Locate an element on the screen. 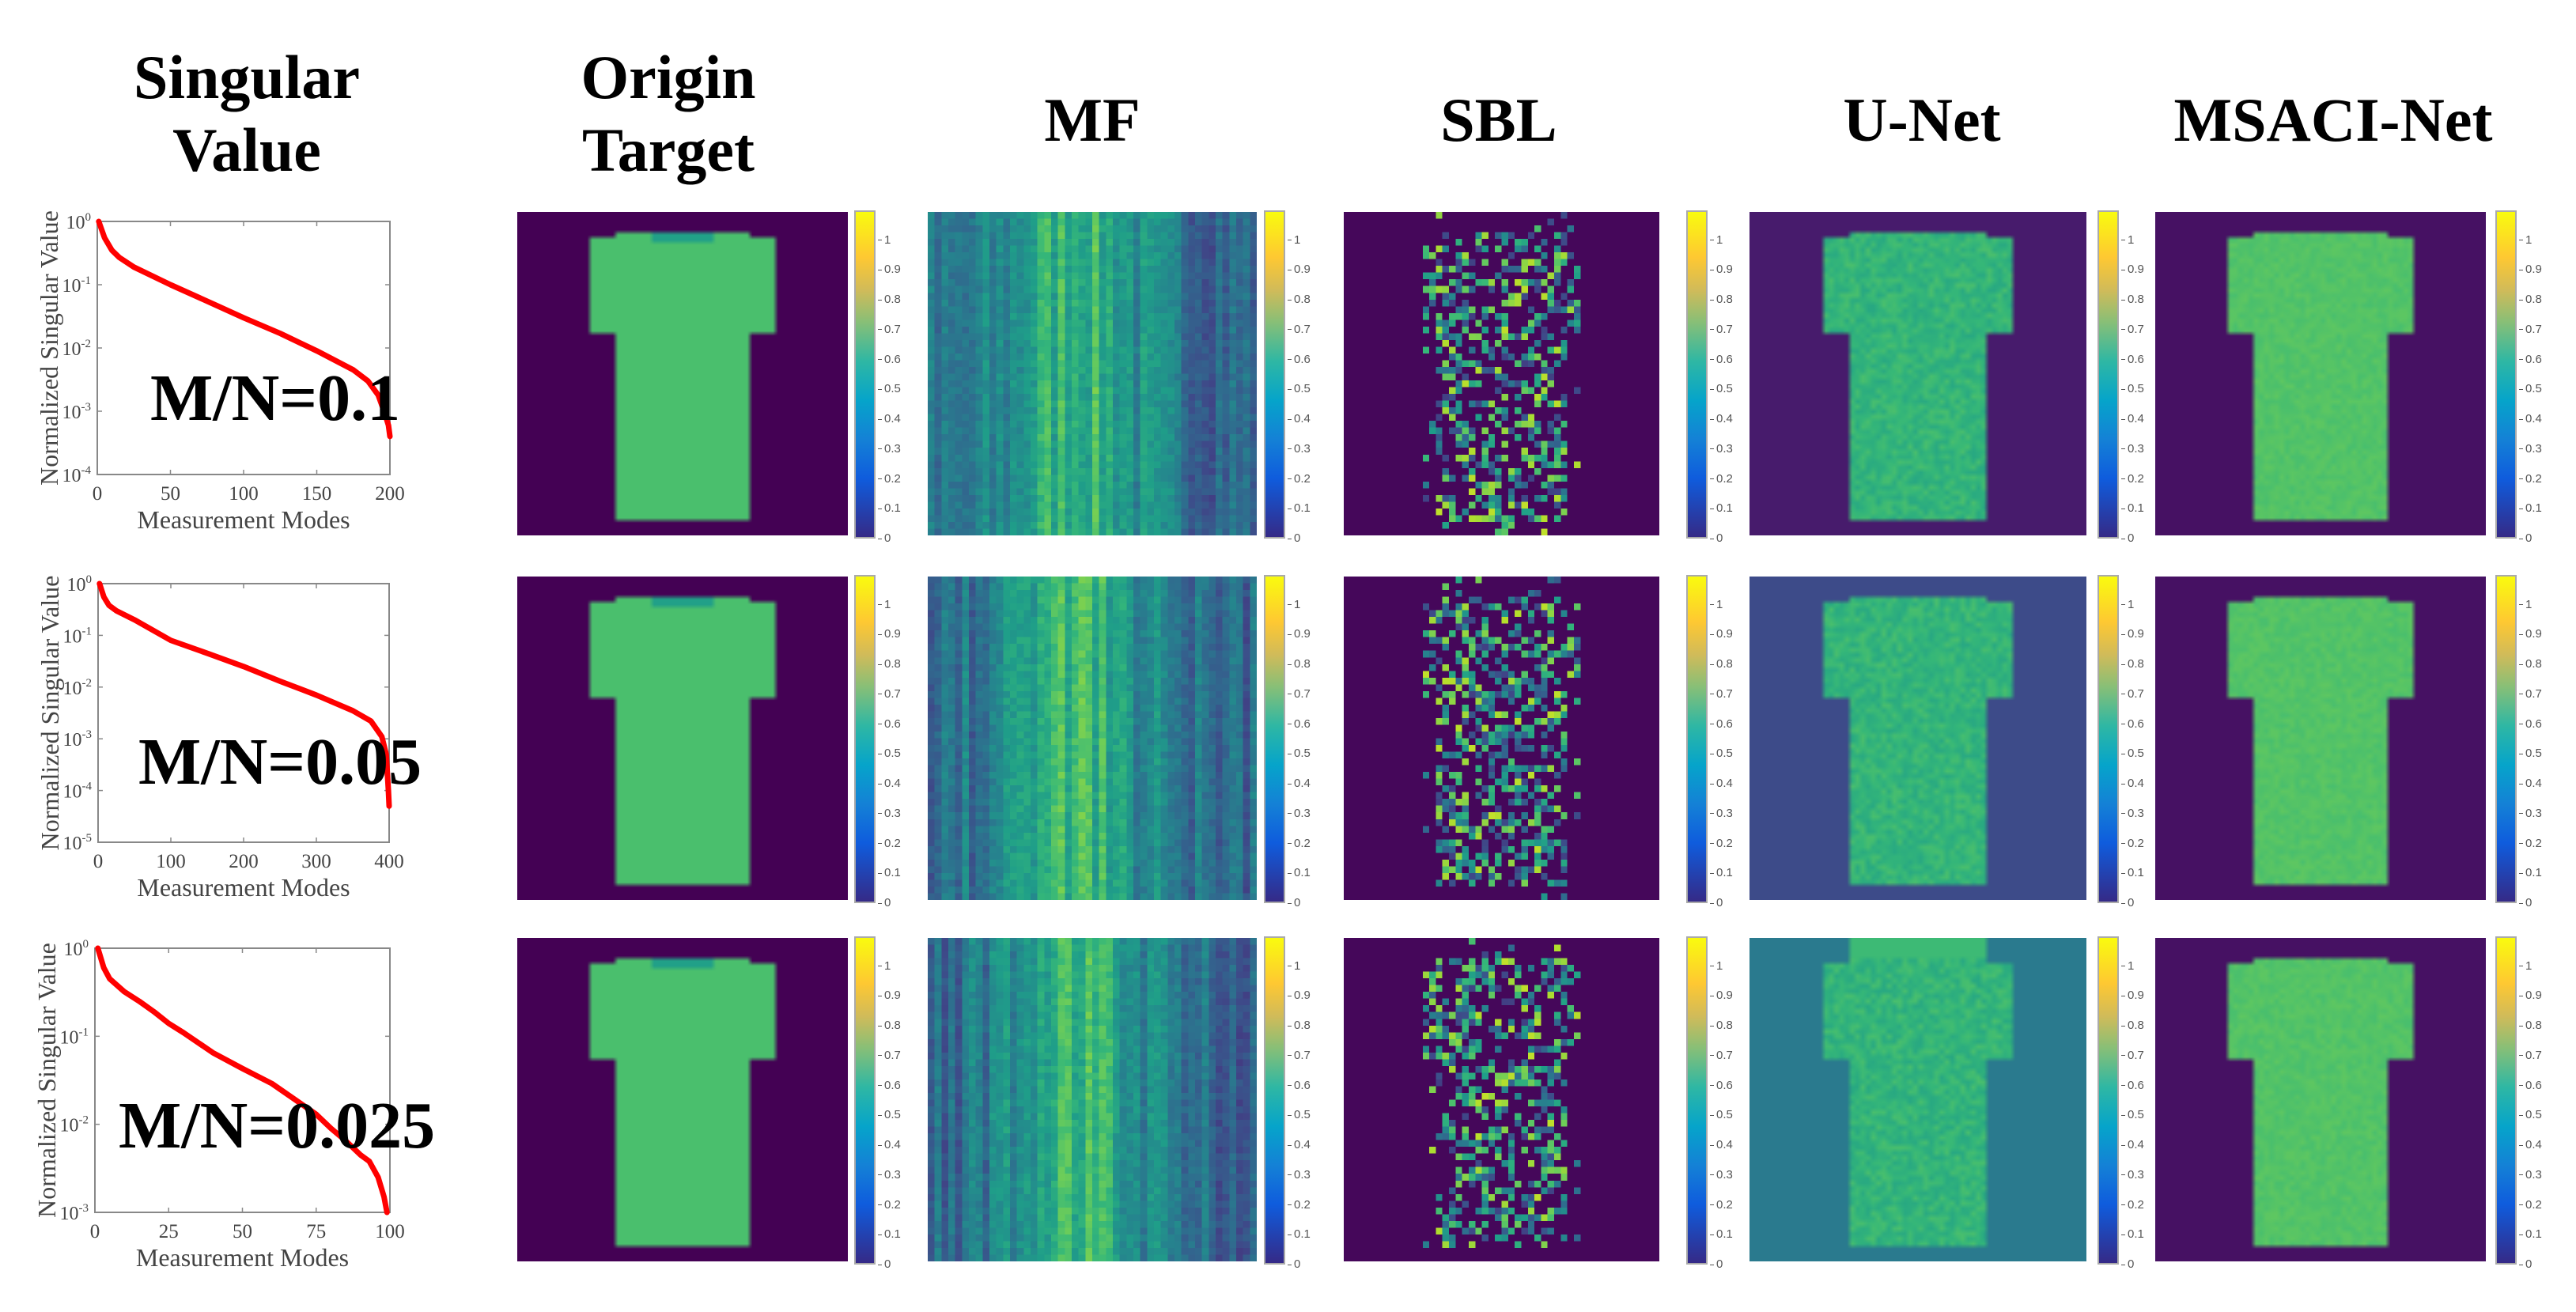  y-tick-label: 10⁻⁴ is located at coordinates (78, 792).